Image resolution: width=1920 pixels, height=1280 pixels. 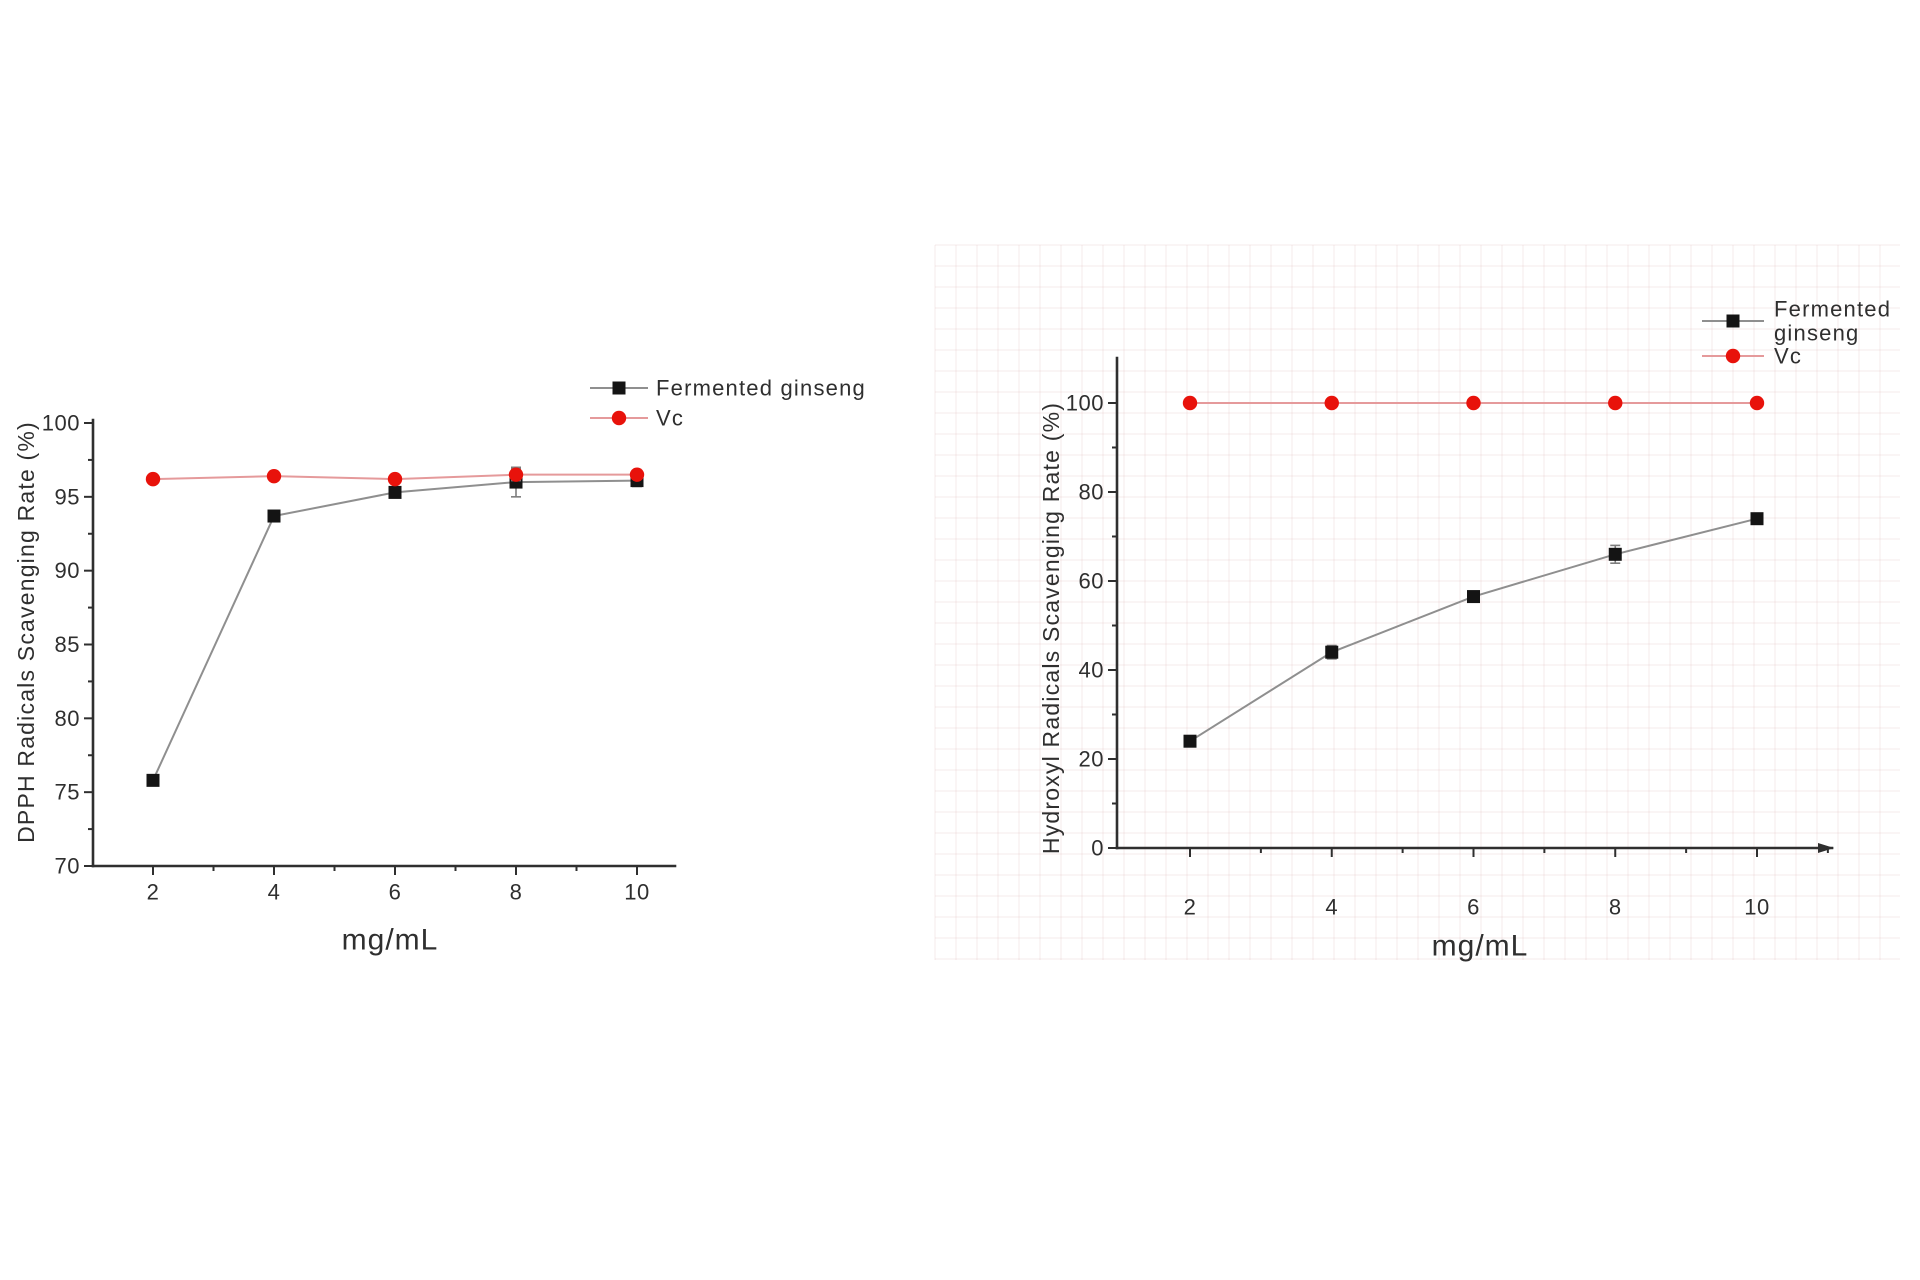 What do you see at coordinates (1816, 333) in the screenshot?
I see `legend-label: ginseng` at bounding box center [1816, 333].